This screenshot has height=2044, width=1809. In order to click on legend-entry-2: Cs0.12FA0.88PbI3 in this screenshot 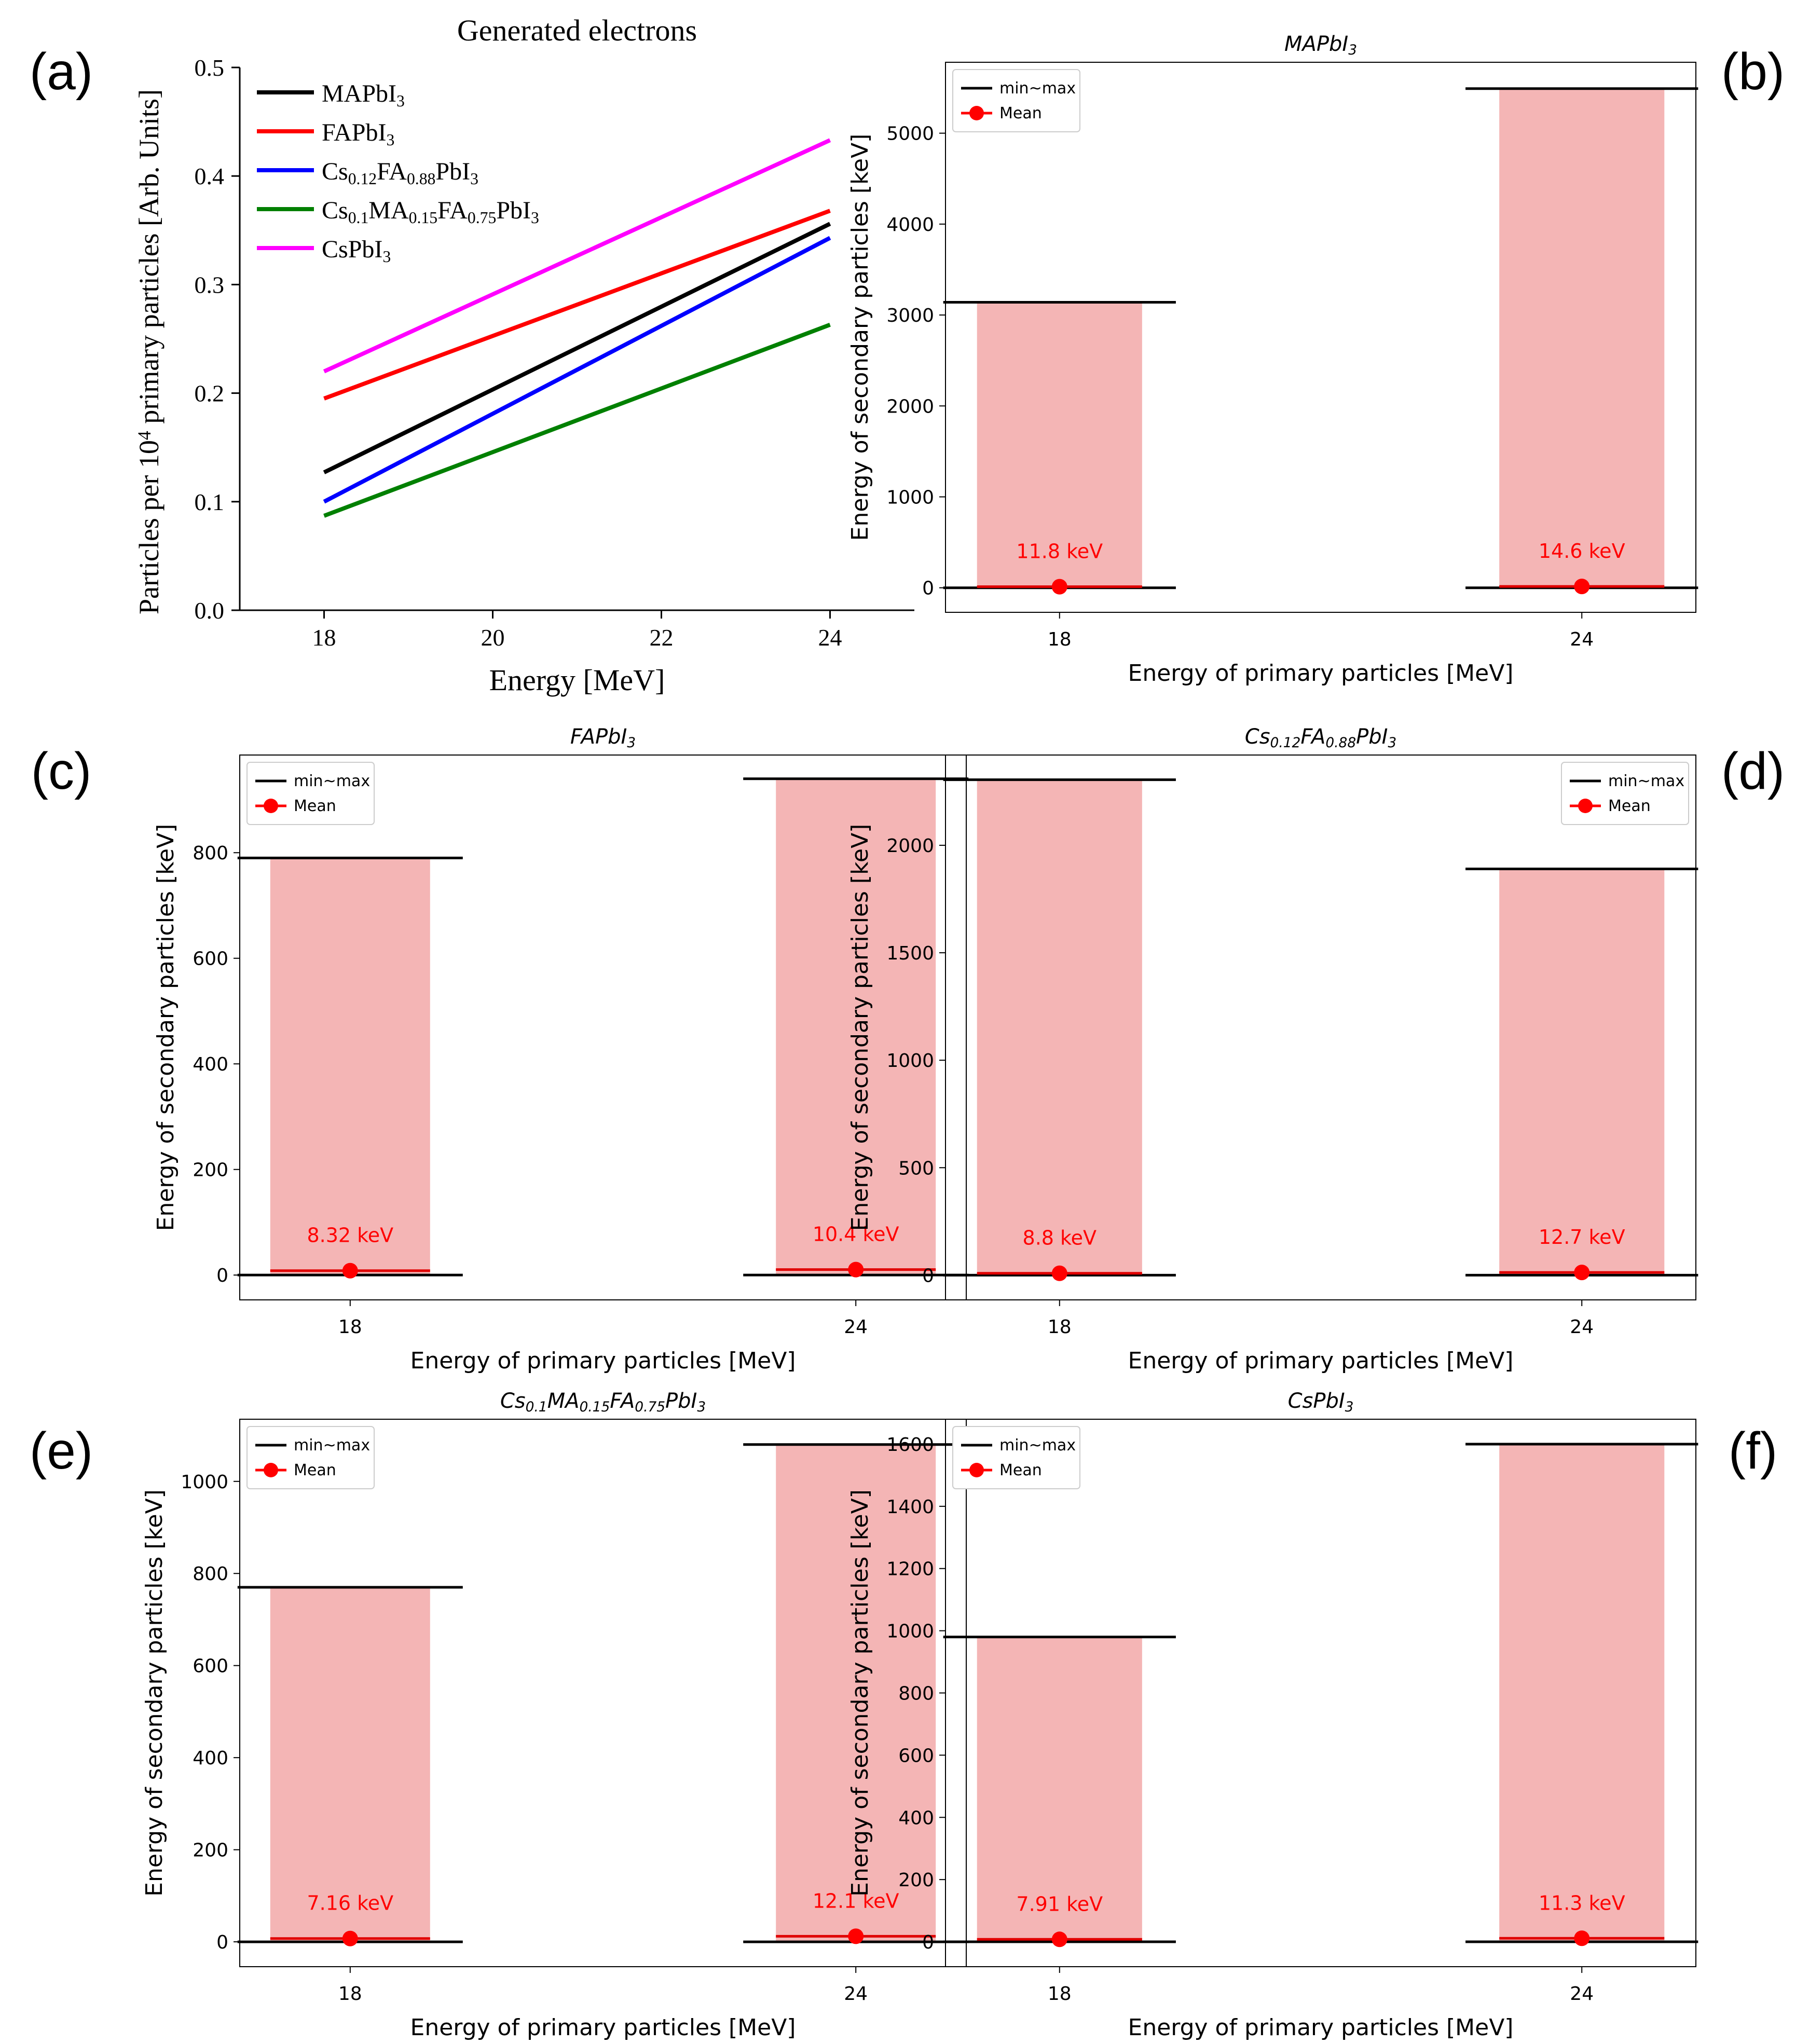, I will do `click(400, 173)`.